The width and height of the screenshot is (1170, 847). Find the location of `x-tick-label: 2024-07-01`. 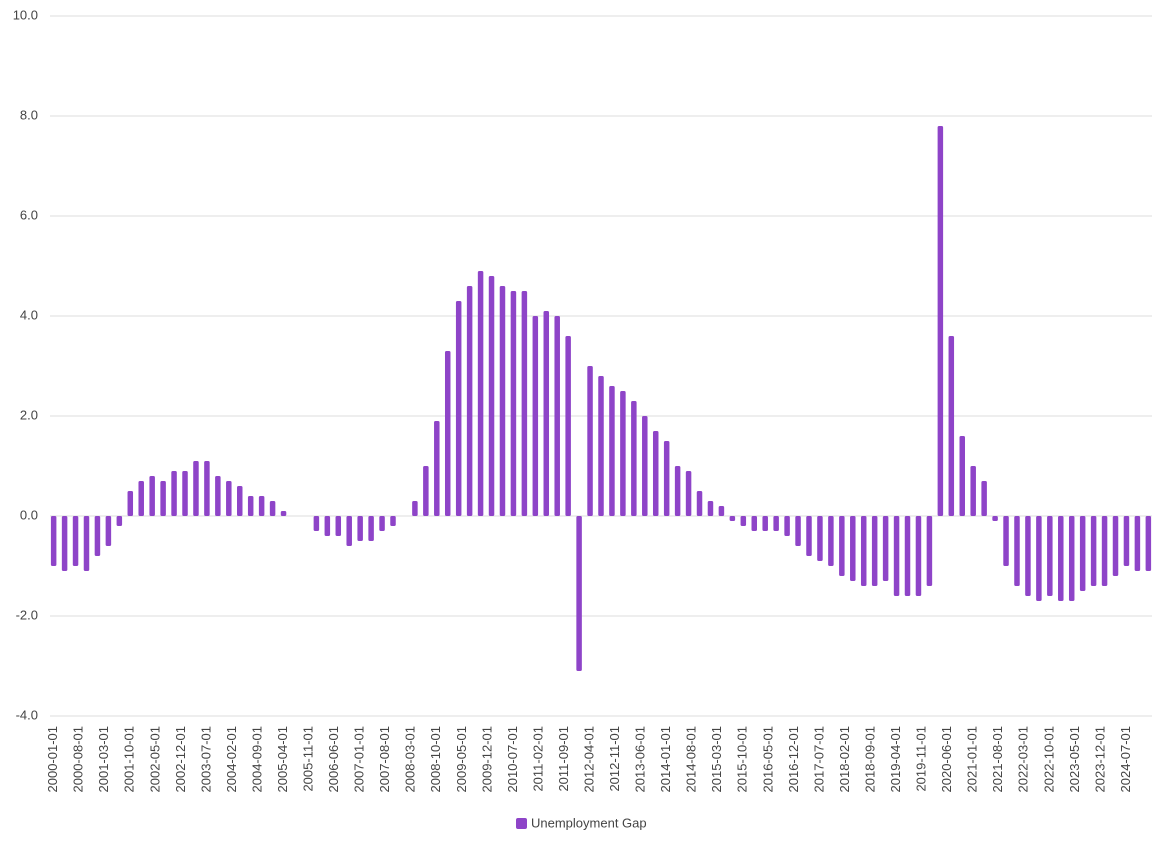

x-tick-label: 2024-07-01 is located at coordinates (1125, 759).